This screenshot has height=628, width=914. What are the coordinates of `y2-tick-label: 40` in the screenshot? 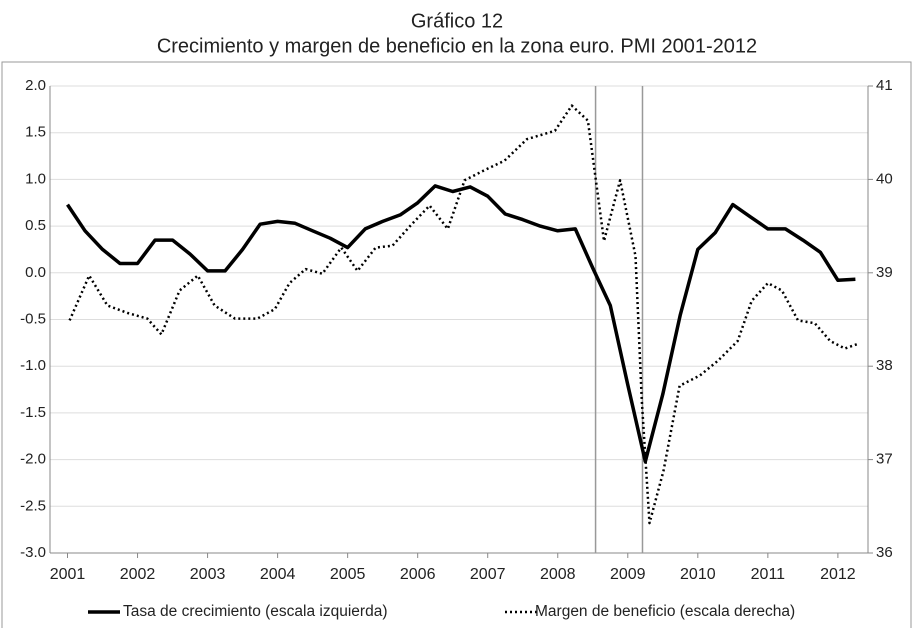 It's located at (884, 178).